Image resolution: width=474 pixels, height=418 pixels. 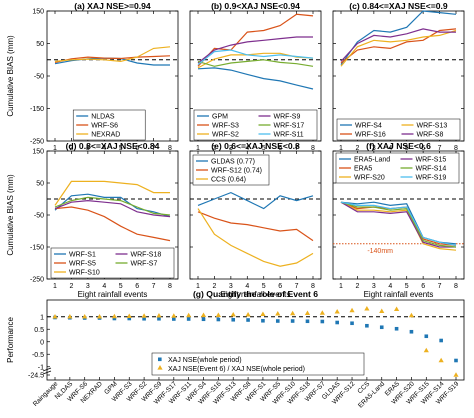 I want to click on x-axis-label: Eight rainfall events, so click(x=399, y=294).